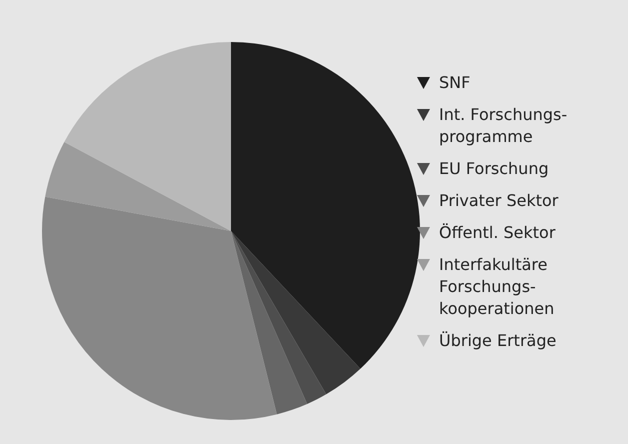 The width and height of the screenshot is (628, 444). I want to click on legend-label: Int. Forschungs-programme, so click(503, 126).